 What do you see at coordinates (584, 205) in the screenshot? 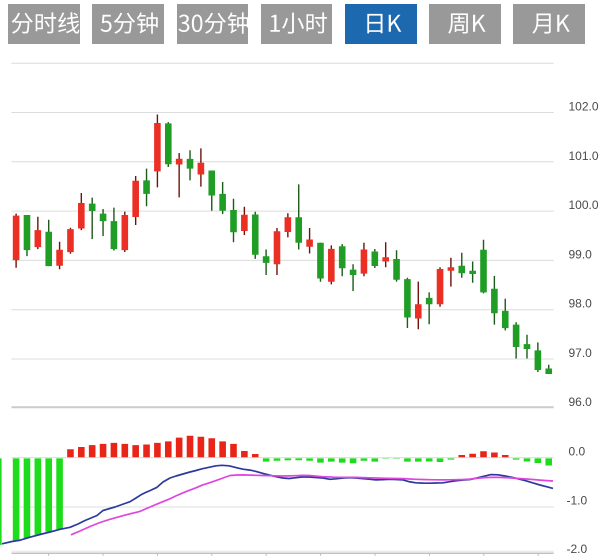
I see `svg-text: 100.0` at bounding box center [584, 205].